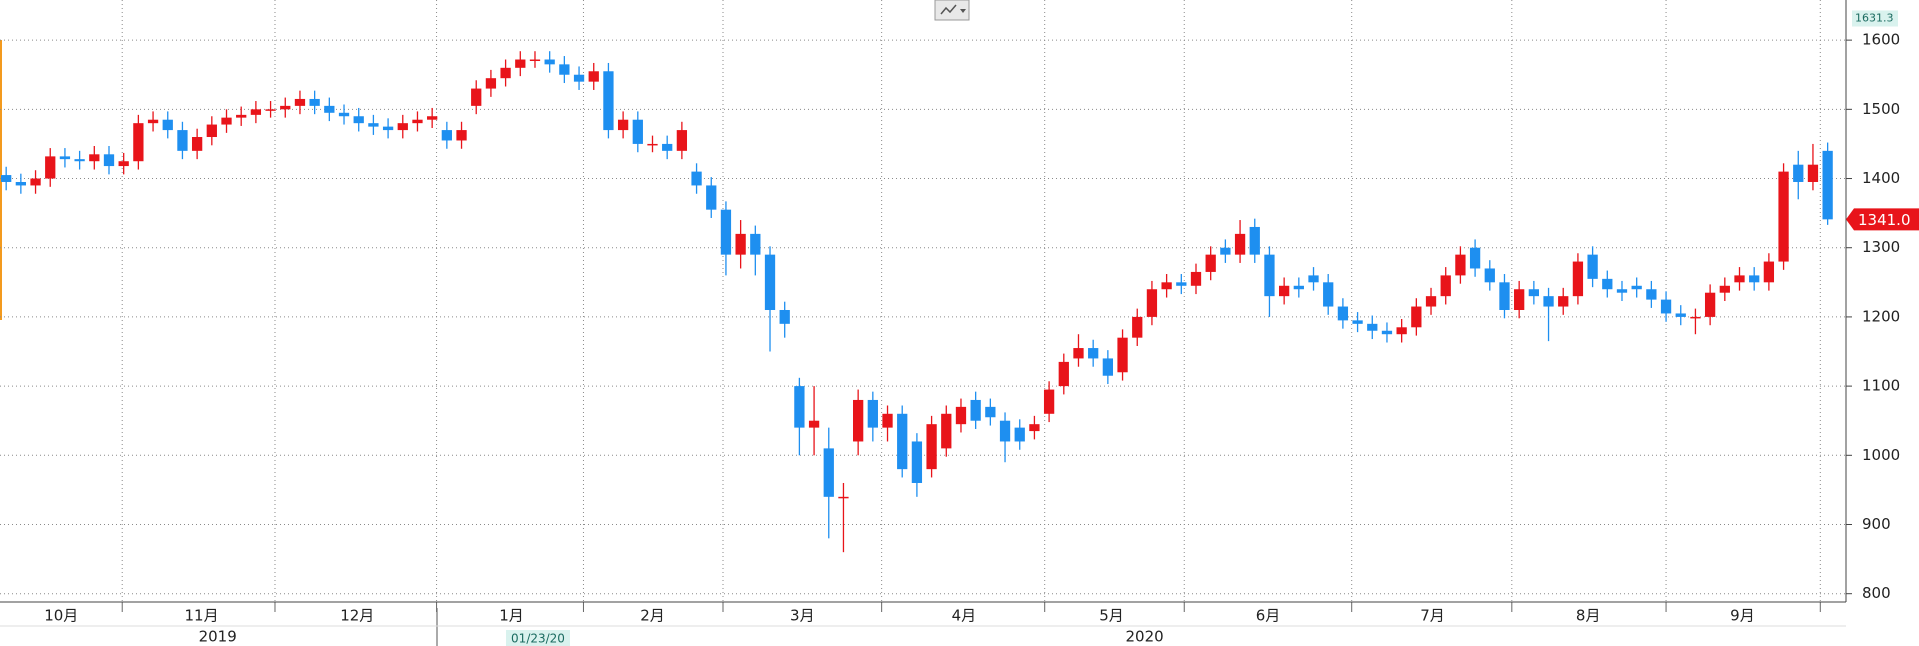  I want to click on button-icon, so click(948, 9).